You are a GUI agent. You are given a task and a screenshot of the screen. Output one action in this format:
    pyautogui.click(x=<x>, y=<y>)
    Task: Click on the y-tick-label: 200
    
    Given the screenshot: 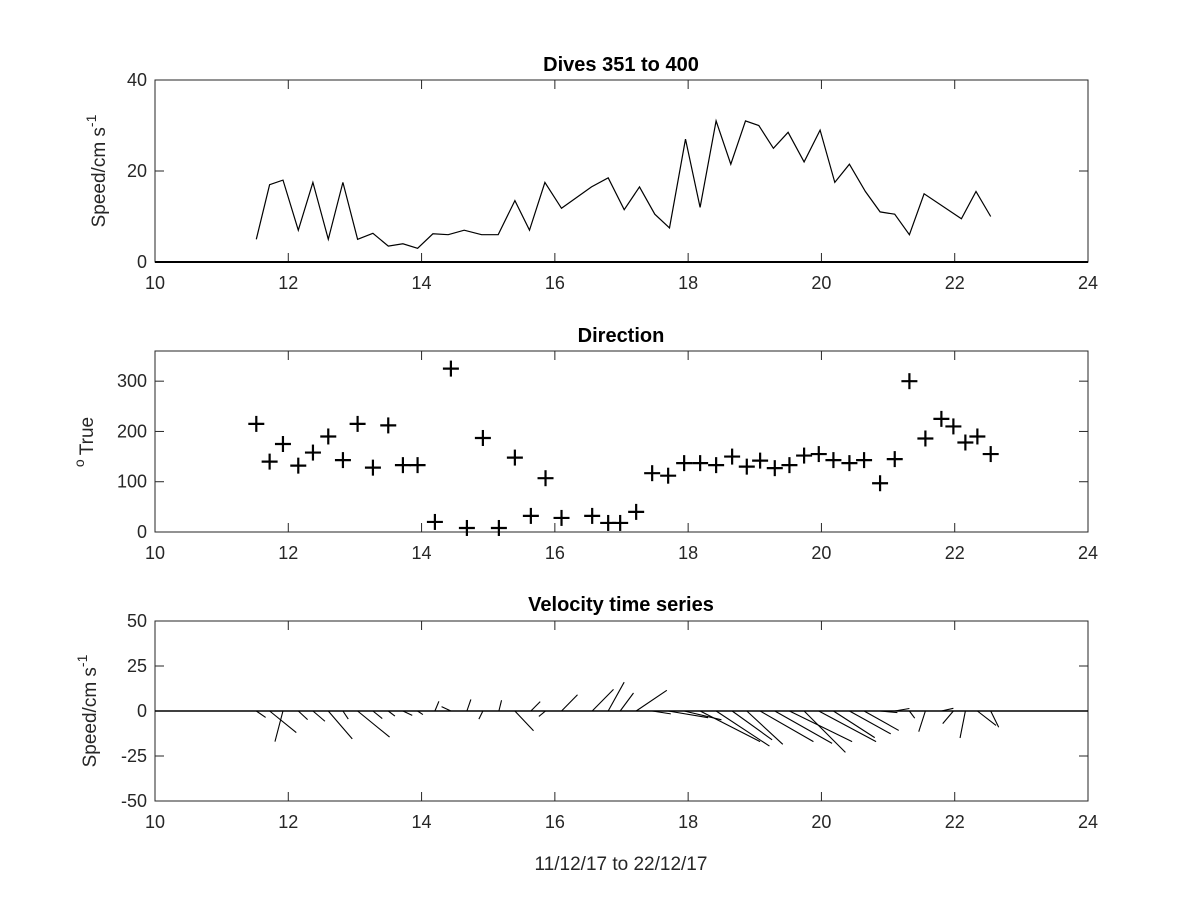 What is the action you would take?
    pyautogui.click(x=132, y=431)
    